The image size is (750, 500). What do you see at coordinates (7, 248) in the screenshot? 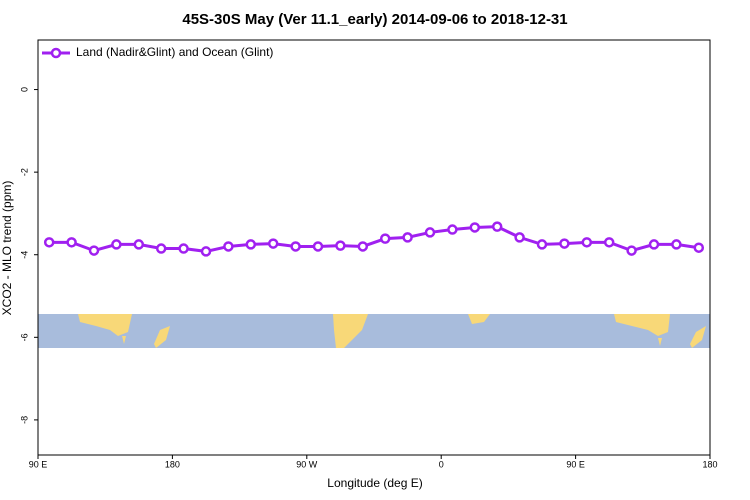
I see `y-axis-label: XCO2 - MLO trend (ppm)` at bounding box center [7, 248].